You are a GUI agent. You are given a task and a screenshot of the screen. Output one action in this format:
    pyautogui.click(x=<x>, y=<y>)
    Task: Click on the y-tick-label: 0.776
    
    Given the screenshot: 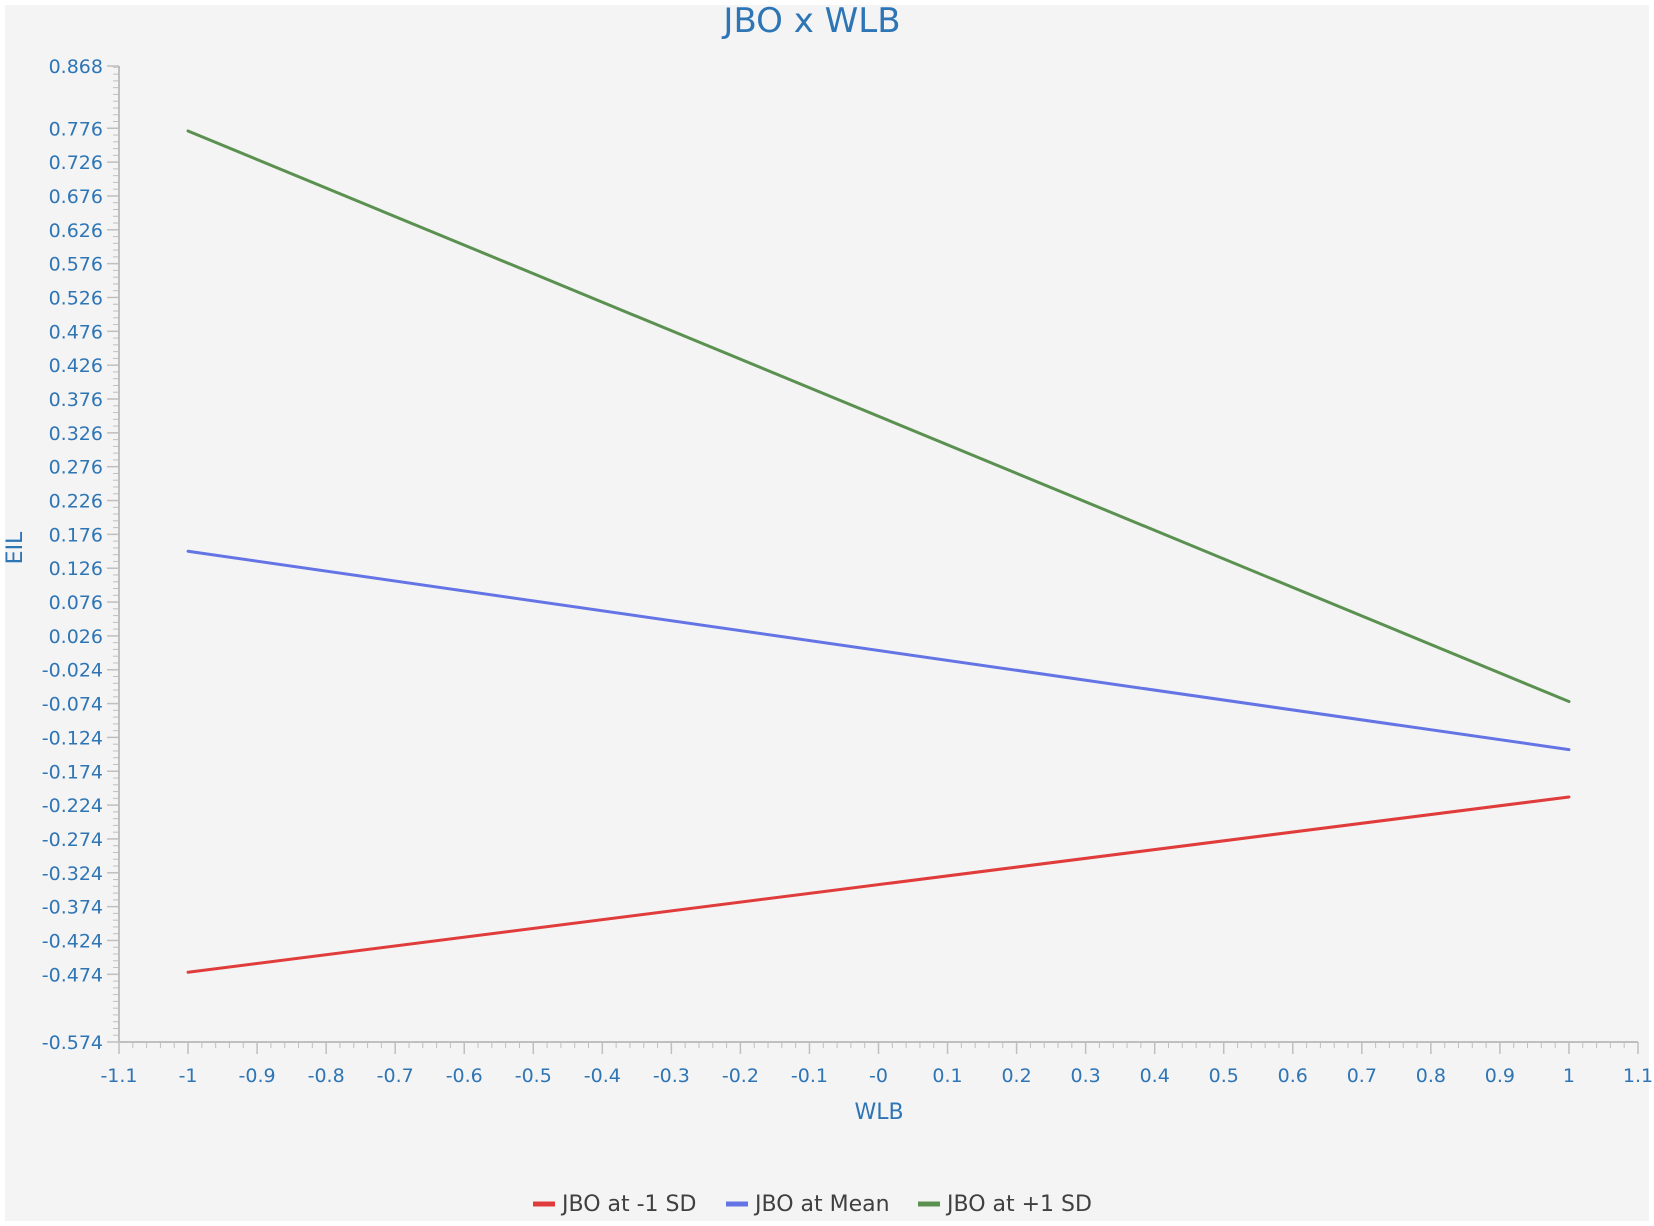 What is the action you would take?
    pyautogui.click(x=76, y=129)
    